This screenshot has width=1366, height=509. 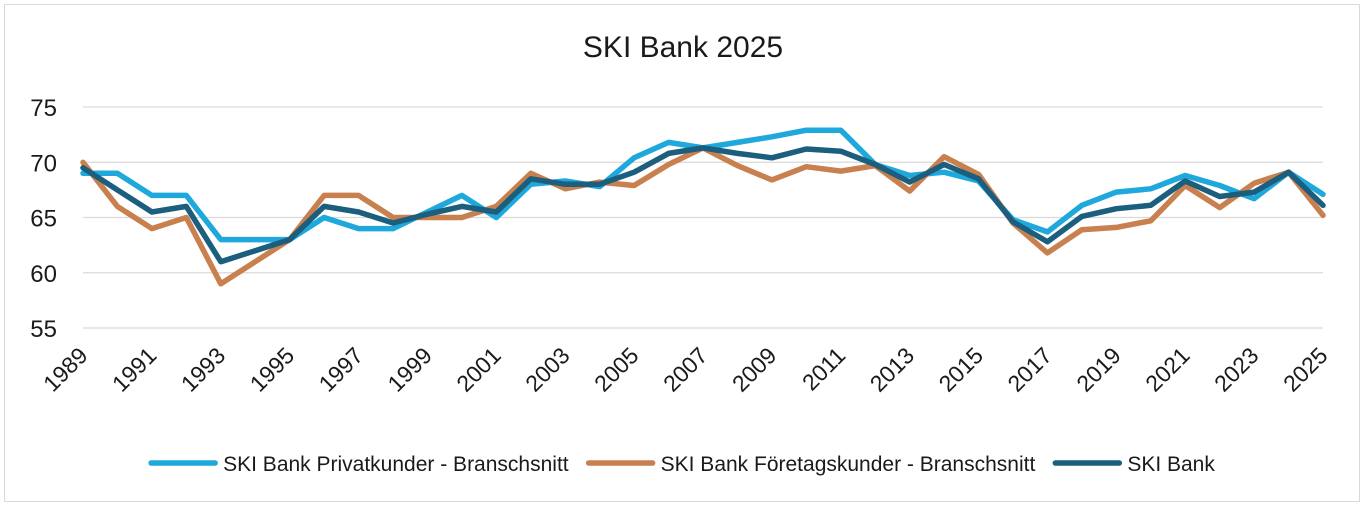 What do you see at coordinates (272, 369) in the screenshot?
I see `x-tick-label: 1995` at bounding box center [272, 369].